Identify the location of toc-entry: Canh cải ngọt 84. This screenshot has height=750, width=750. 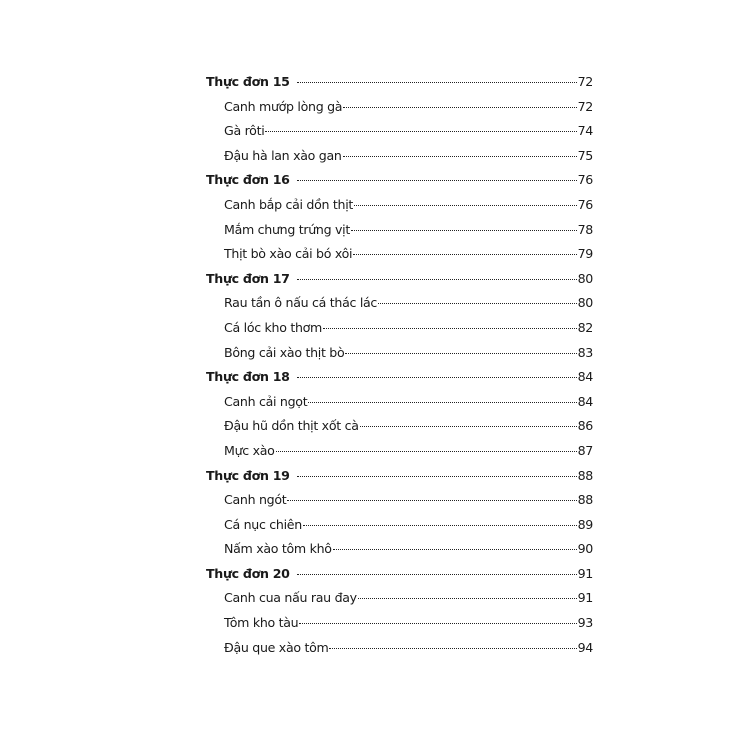
(399, 406).